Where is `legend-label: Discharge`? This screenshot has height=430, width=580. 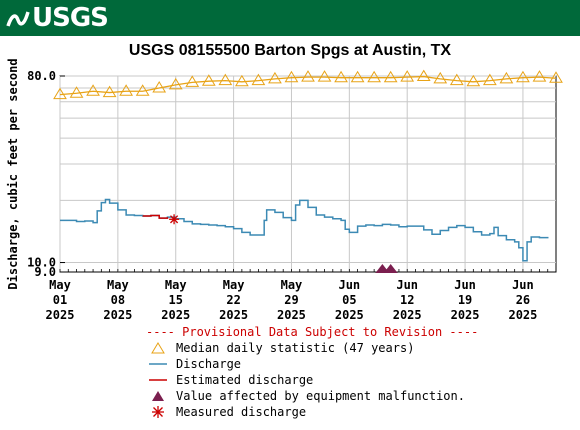 legend-label: Discharge is located at coordinates (209, 364).